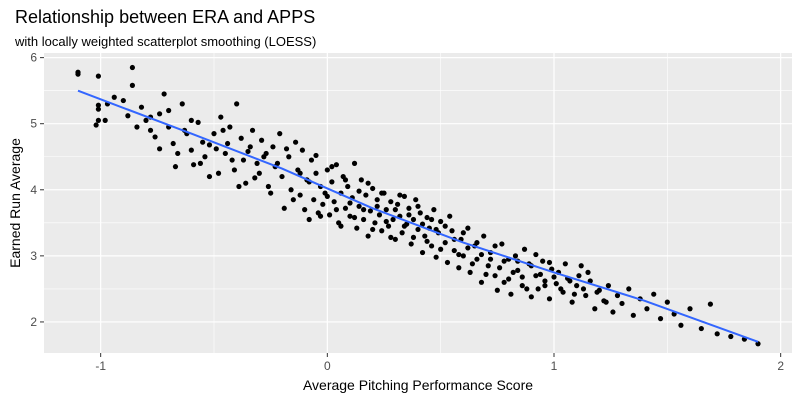  Describe the element at coordinates (439, 363) in the screenshot. I see `x-axis-ticks: -1 0 1 2` at that location.